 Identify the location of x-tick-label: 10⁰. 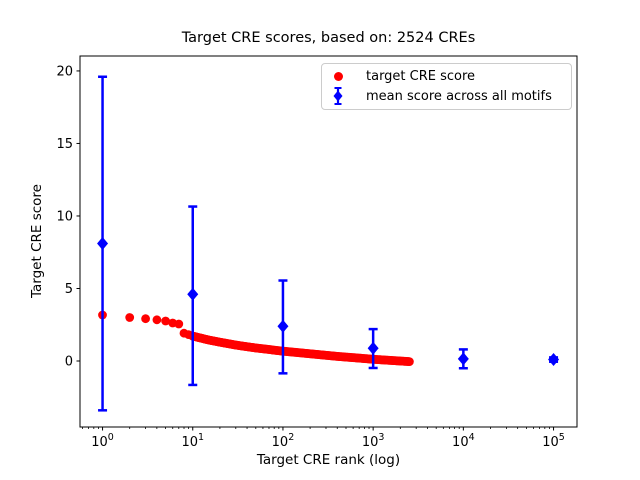
(102, 441).